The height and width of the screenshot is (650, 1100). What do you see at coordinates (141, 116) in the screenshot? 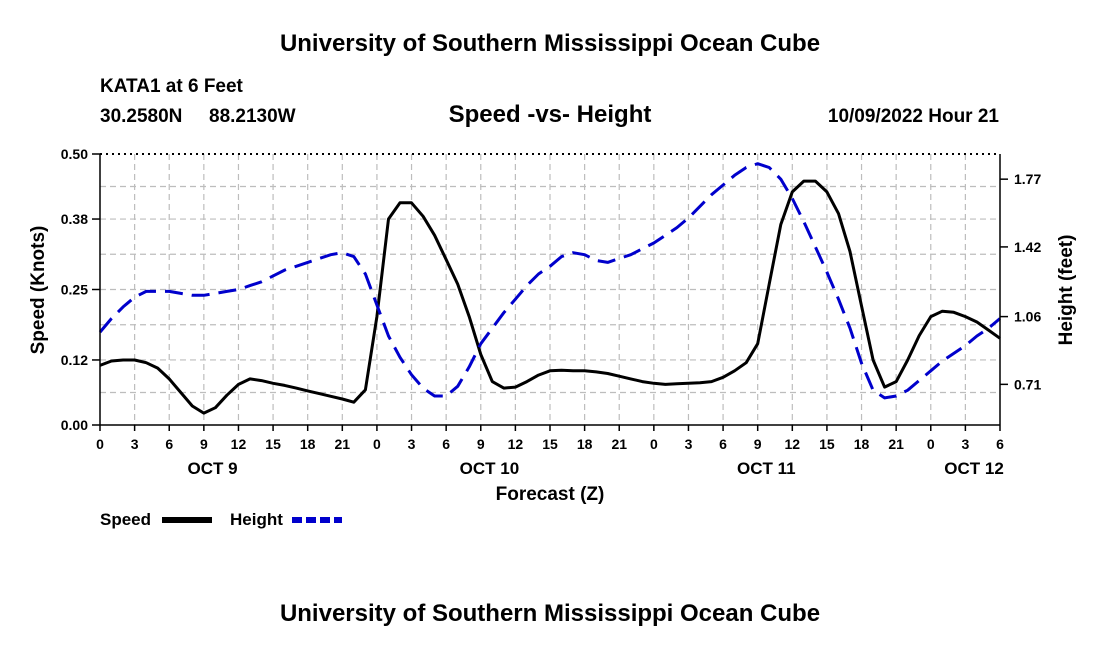
I see `station-latitude: 30.2580N` at bounding box center [141, 116].